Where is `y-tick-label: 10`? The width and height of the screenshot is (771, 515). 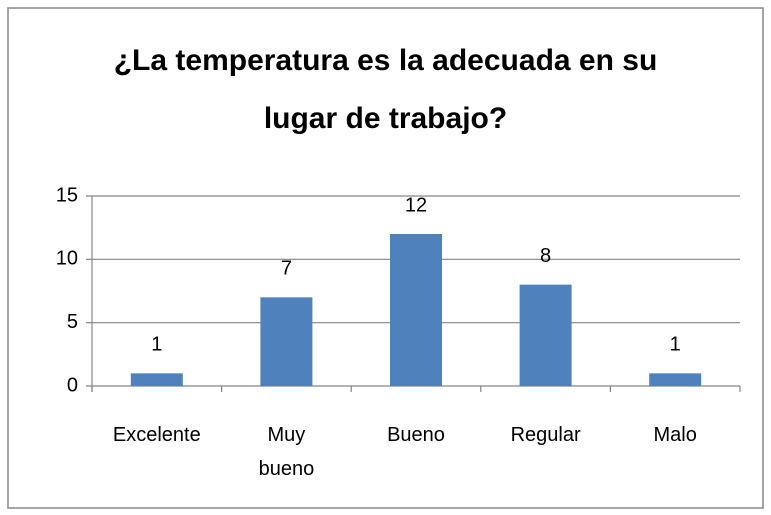 y-tick-label: 10 is located at coordinates (67, 259).